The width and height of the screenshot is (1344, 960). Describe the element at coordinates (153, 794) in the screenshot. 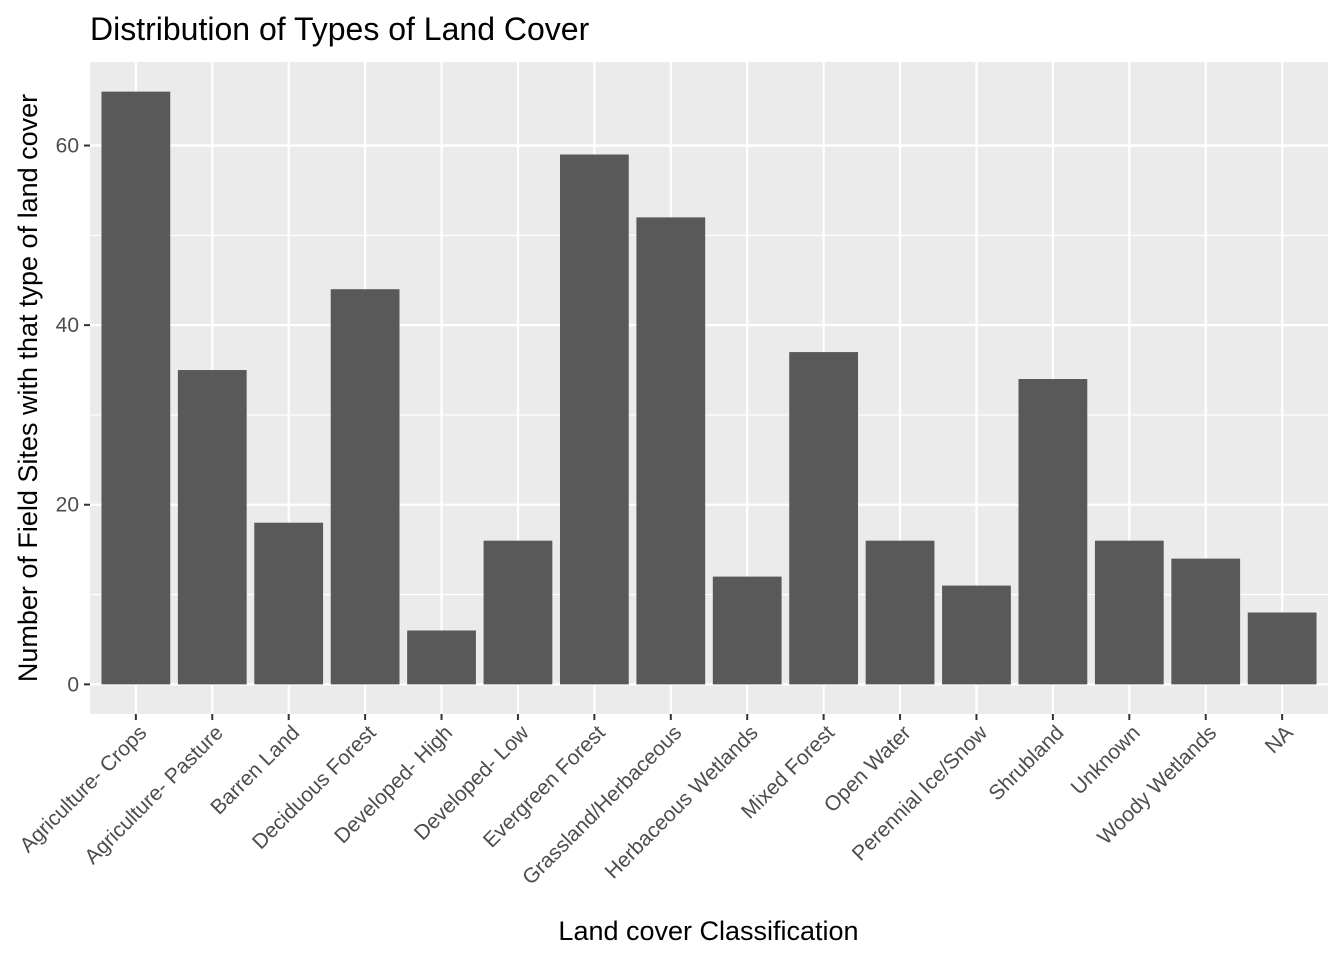

I see `x-tick-label: Agriculture- Pasture` at that location.